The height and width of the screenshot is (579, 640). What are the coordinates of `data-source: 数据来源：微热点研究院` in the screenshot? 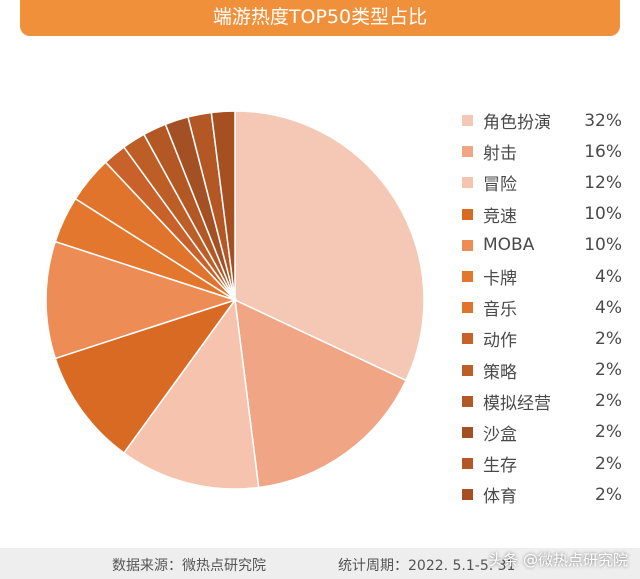 It's located at (189, 566).